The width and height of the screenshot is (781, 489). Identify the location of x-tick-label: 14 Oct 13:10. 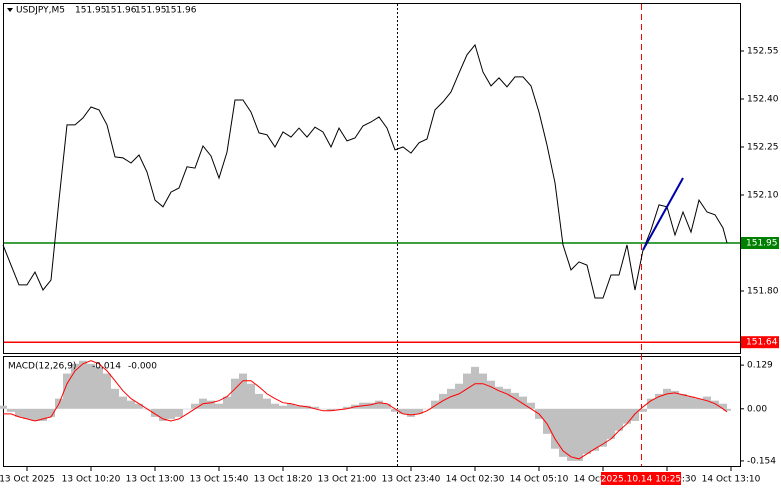
(731, 480).